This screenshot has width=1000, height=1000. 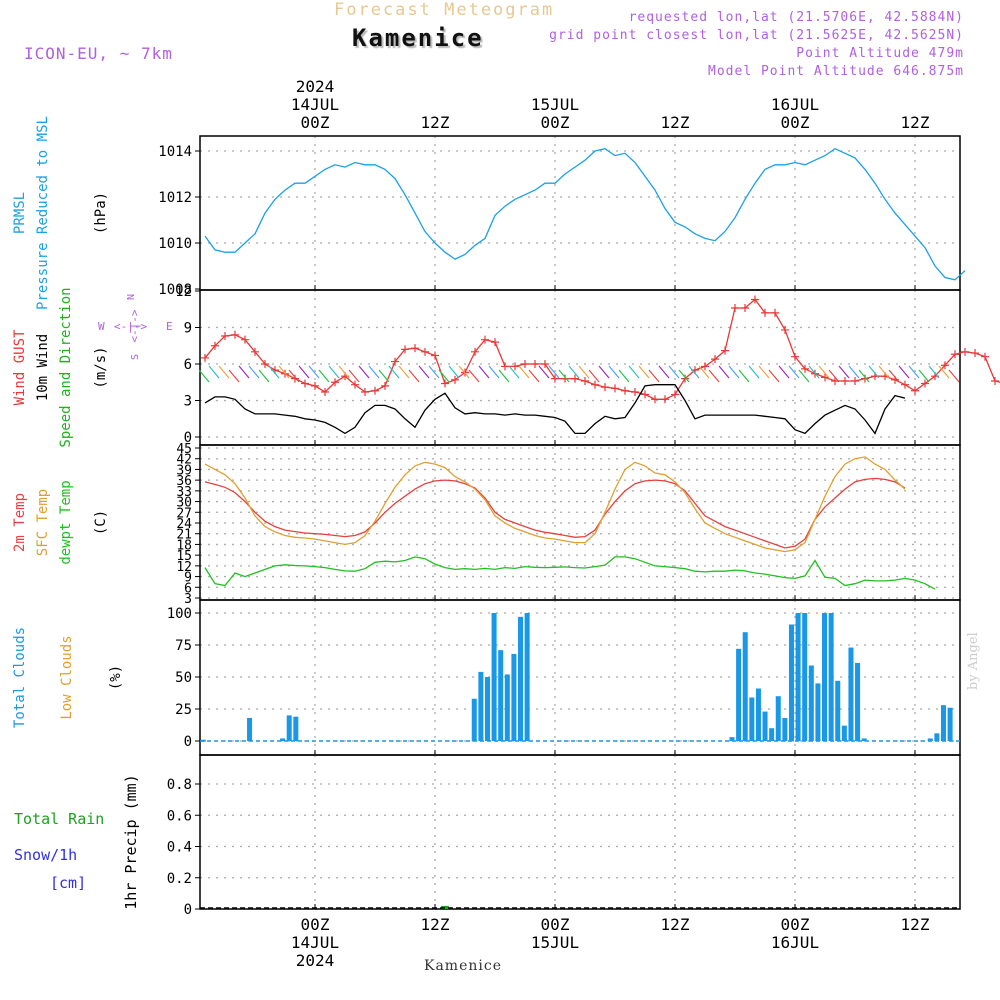 What do you see at coordinates (188, 742) in the screenshot?
I see `y-tick-label: 0` at bounding box center [188, 742].